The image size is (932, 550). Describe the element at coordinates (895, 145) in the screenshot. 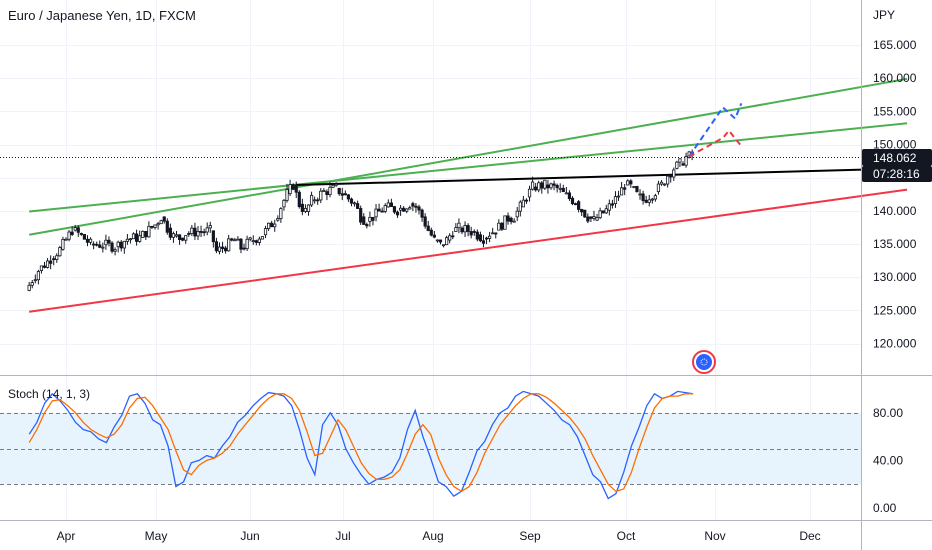

I see `price-tick-label: 150.000` at that location.